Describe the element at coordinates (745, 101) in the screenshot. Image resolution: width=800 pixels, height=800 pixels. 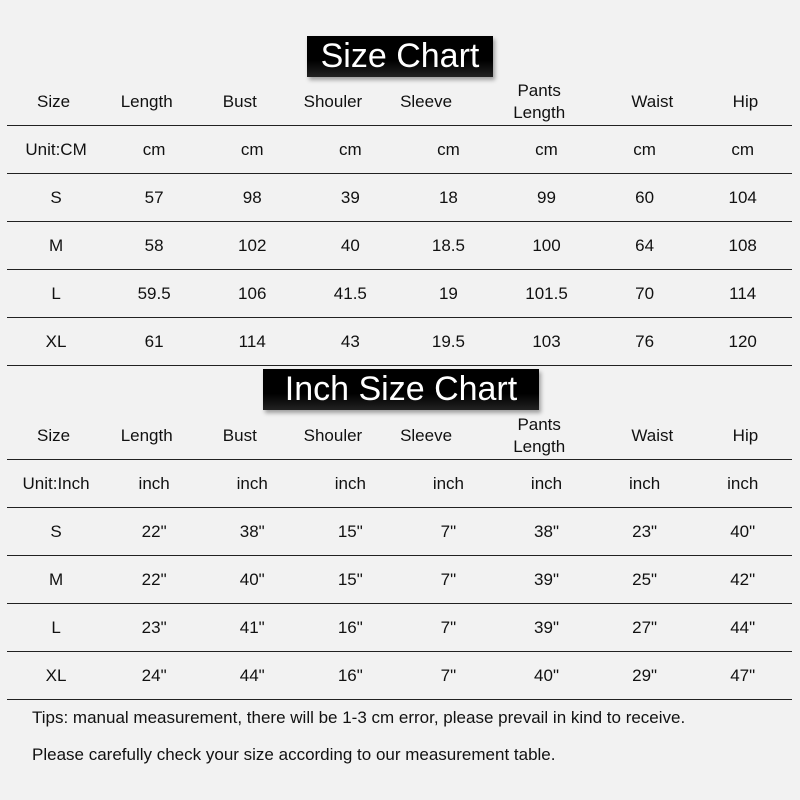
I see `column-header: Hip` at that location.